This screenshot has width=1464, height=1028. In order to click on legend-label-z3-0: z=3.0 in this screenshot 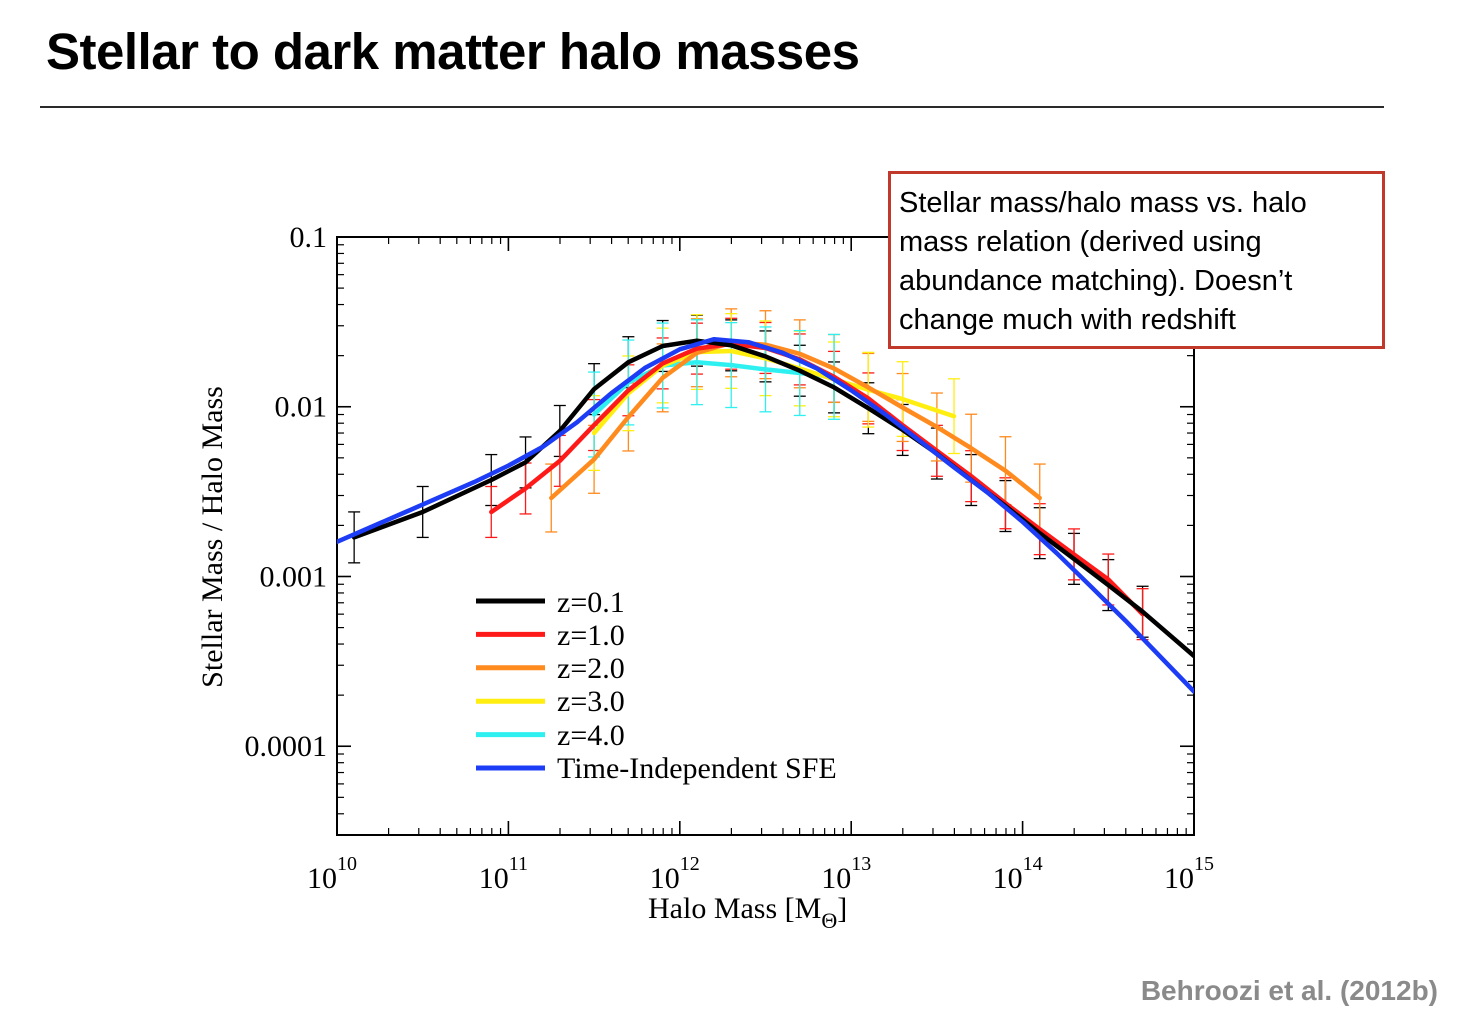, I will do `click(591, 701)`.